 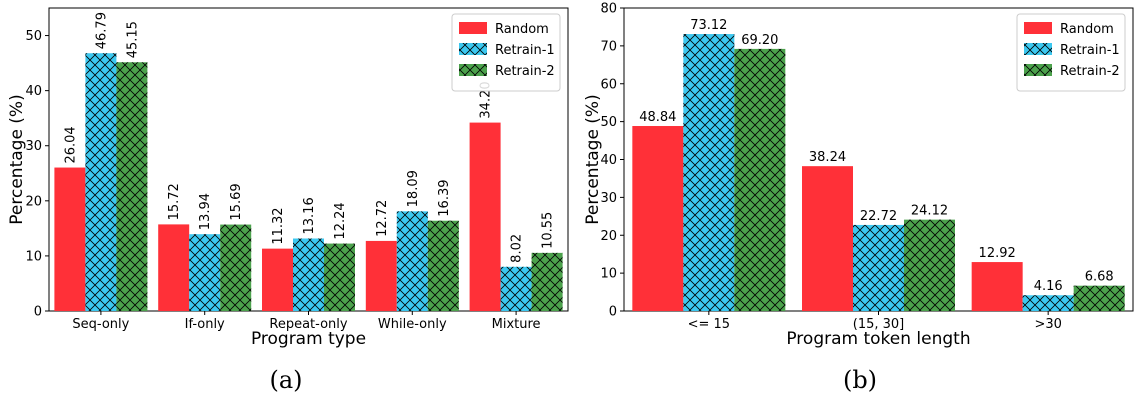 What do you see at coordinates (485, 217) in the screenshot?
I see `bar-random-mixture` at bounding box center [485, 217].